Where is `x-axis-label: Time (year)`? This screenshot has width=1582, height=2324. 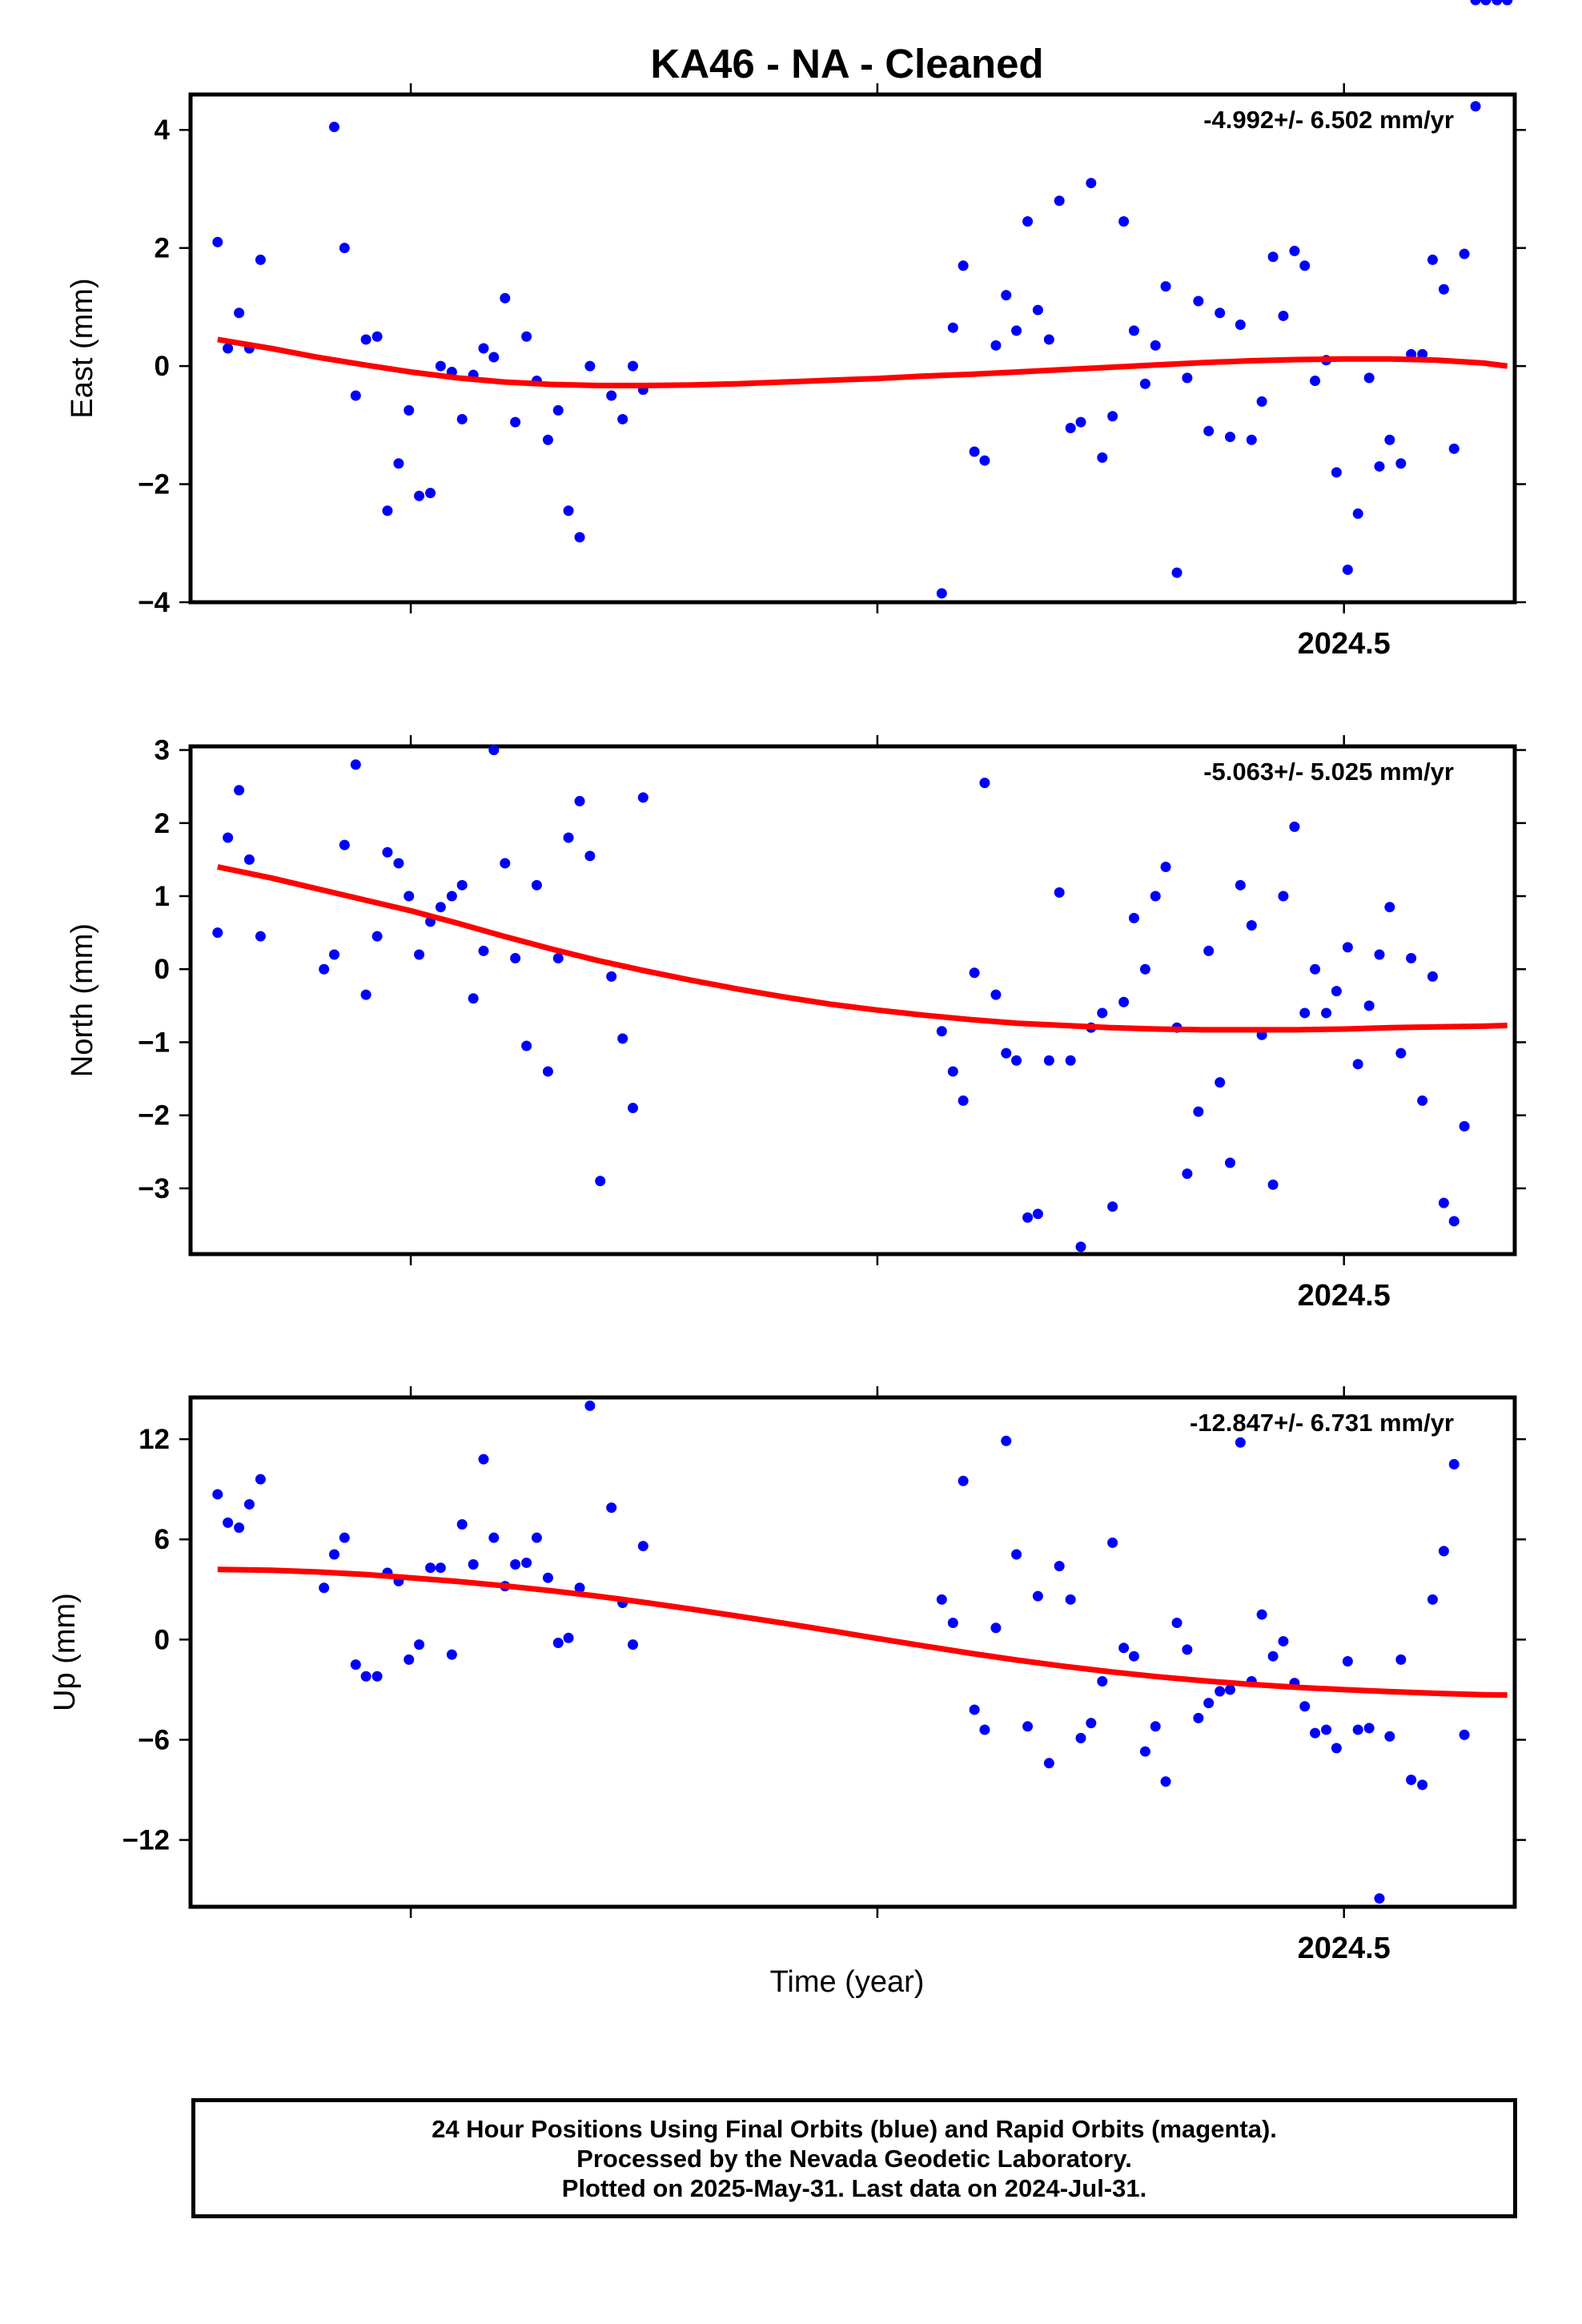 x-axis-label: Time (year) is located at coordinates (847, 1982).